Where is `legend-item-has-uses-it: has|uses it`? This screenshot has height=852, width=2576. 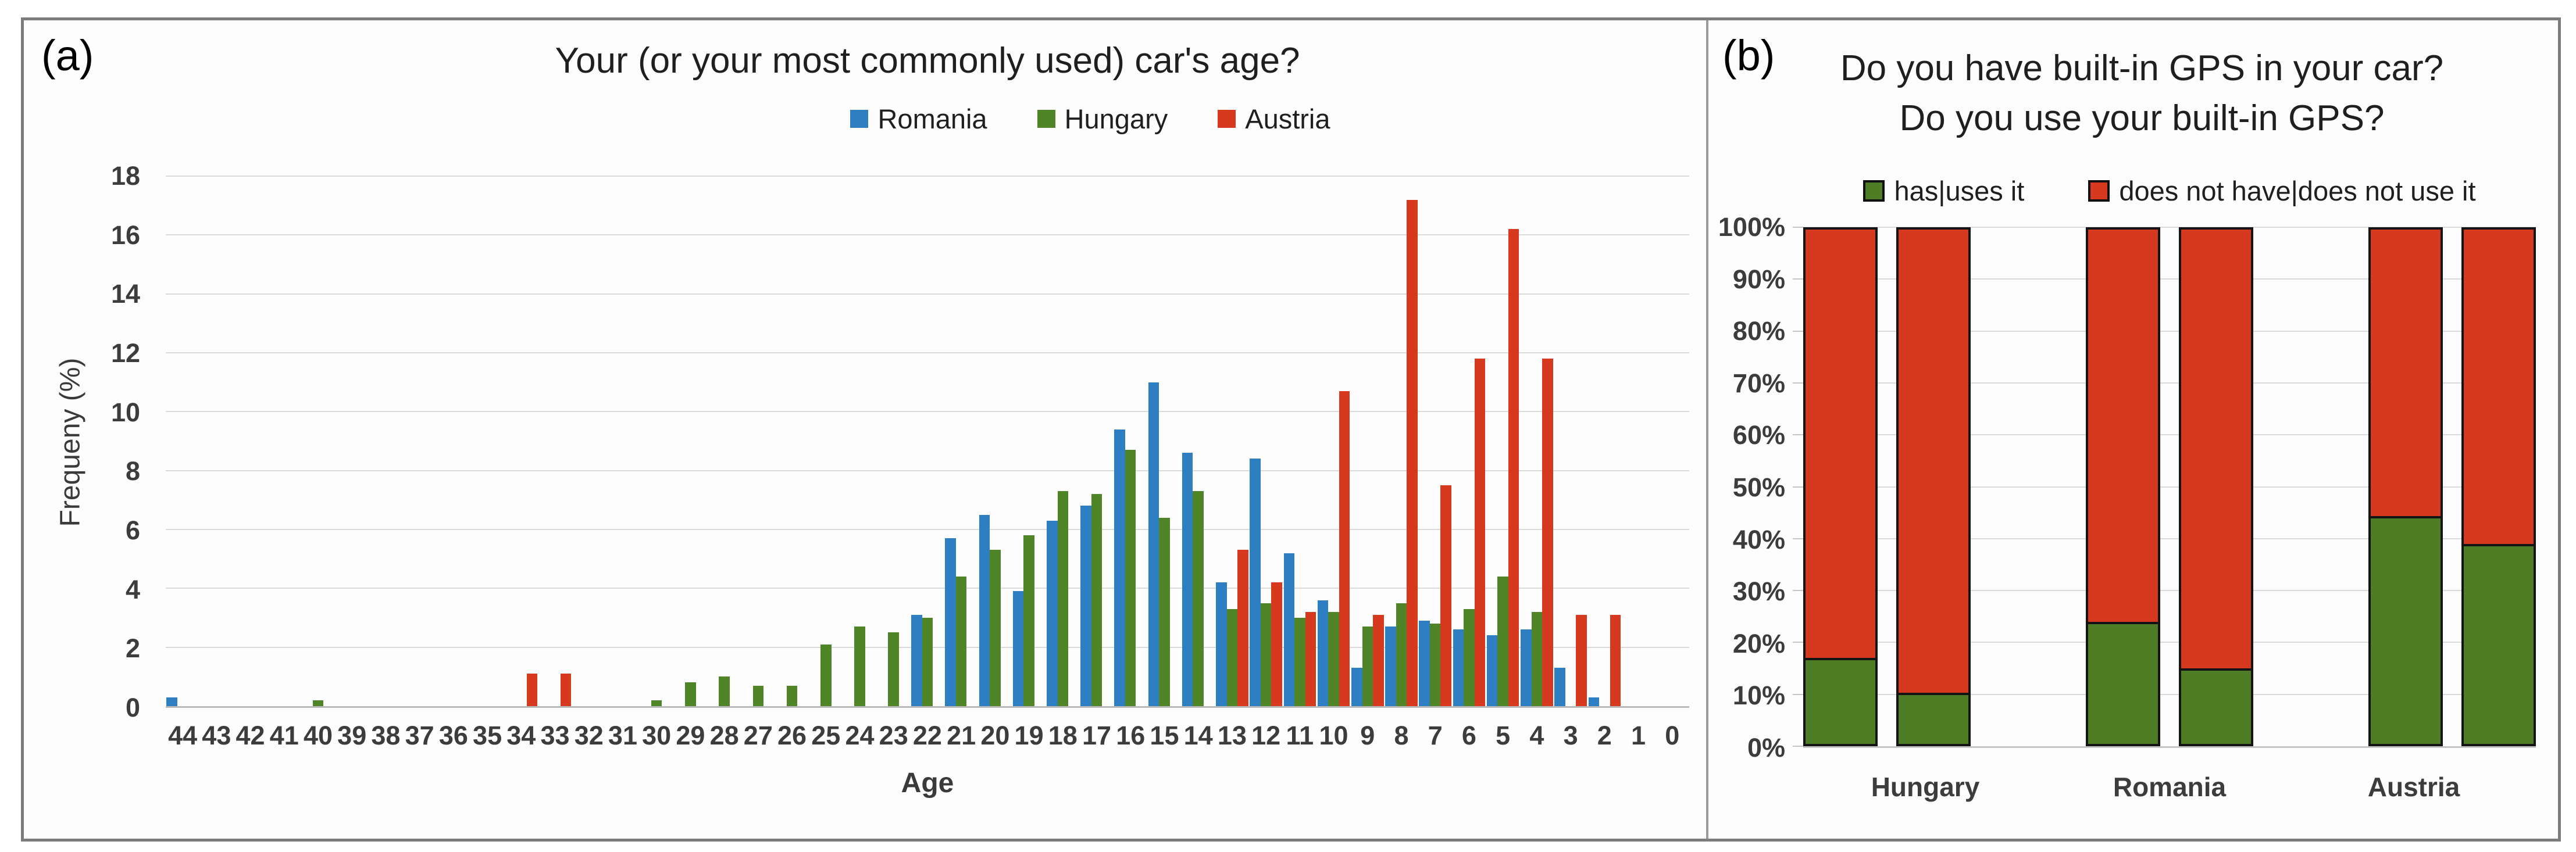
legend-item-has-uses-it: has|uses it is located at coordinates (1944, 191).